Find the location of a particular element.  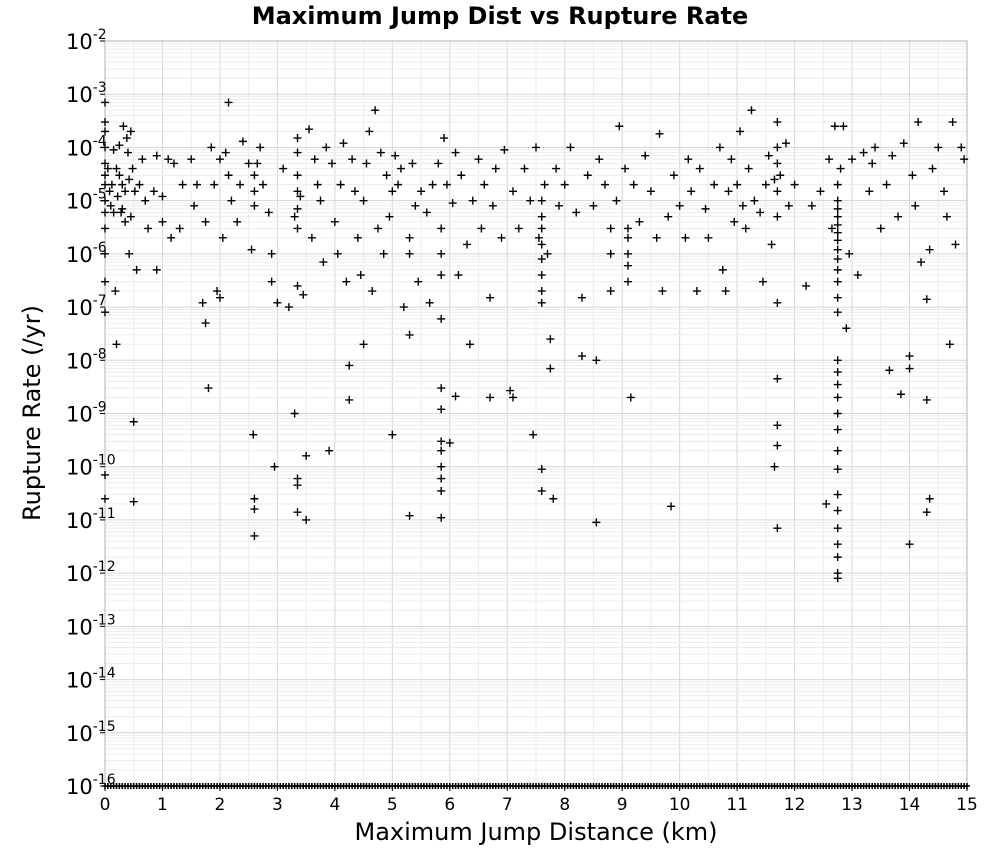

y-tick-label: 10⁻⁶ is located at coordinates (86, 253).